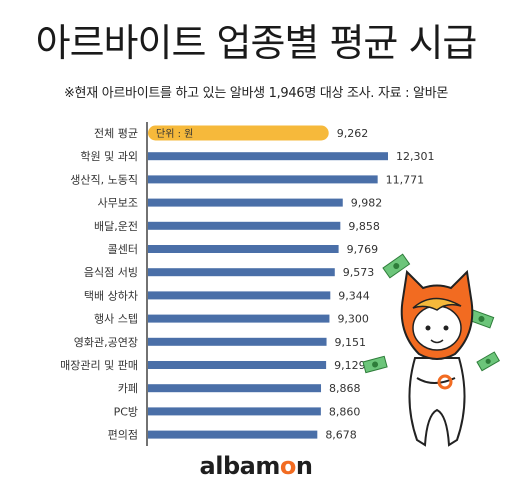 The width and height of the screenshot is (512, 499). Describe the element at coordinates (354, 295) in the screenshot. I see `value-label: 9,344` at that location.